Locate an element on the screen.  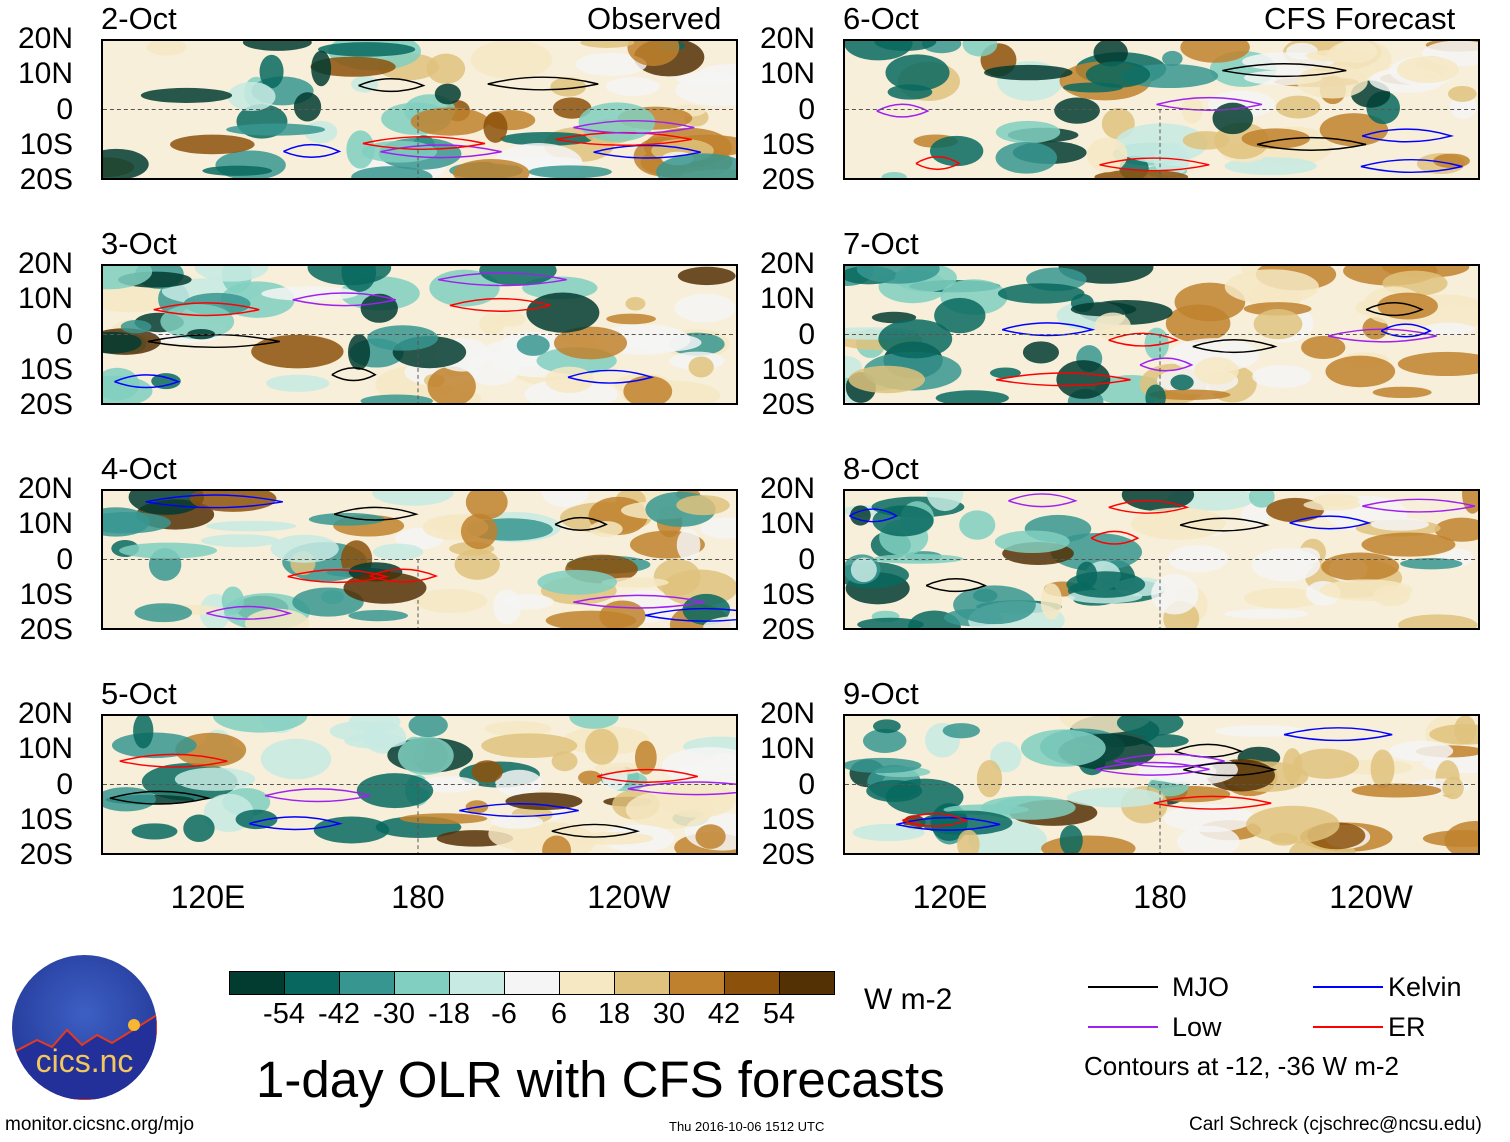
footer-url: monitor.cicsnc.org/mjo is located at coordinates (100, 1124).